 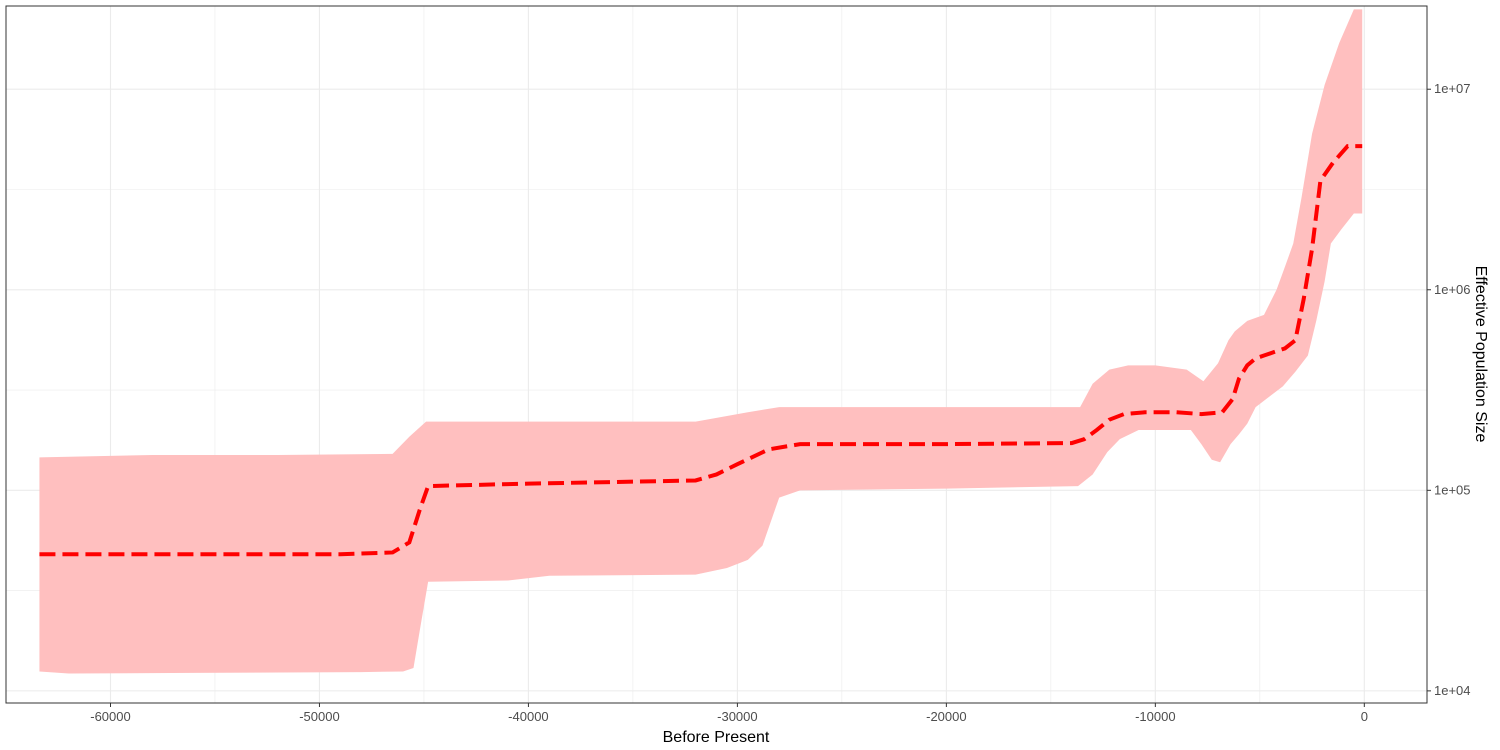 I want to click on x-axis-ticks: -60000 -50000 -40000 -30000 -20000 -10000 0, so click(x=729, y=713).